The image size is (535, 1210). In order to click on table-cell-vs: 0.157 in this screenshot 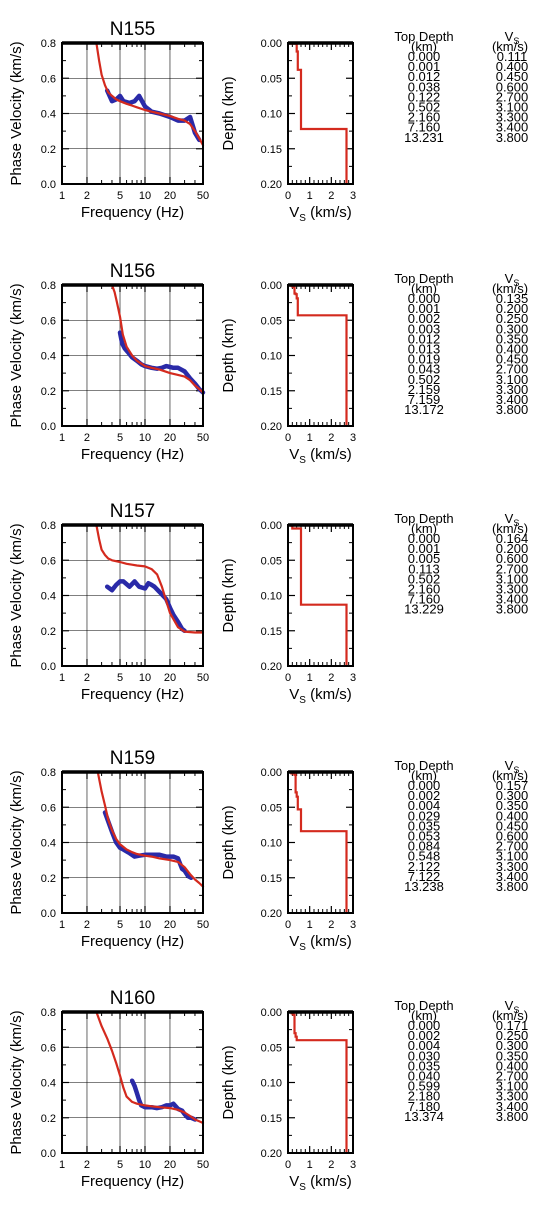, I will do `click(512, 785)`.